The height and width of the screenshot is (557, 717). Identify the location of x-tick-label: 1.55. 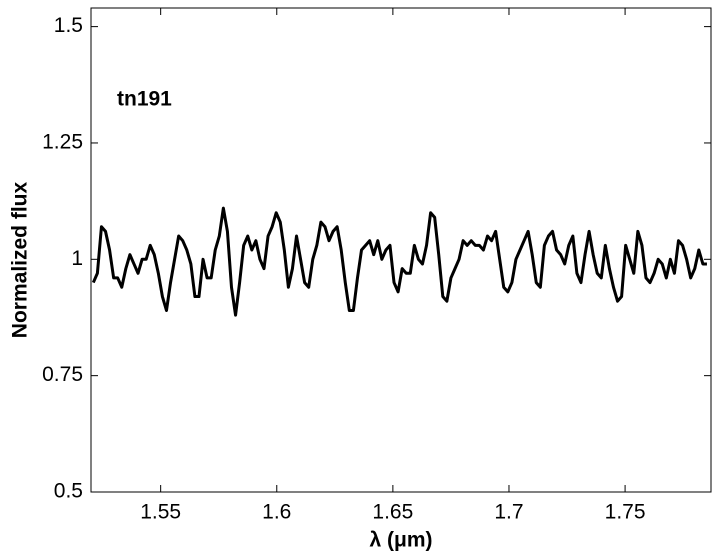
(160, 512).